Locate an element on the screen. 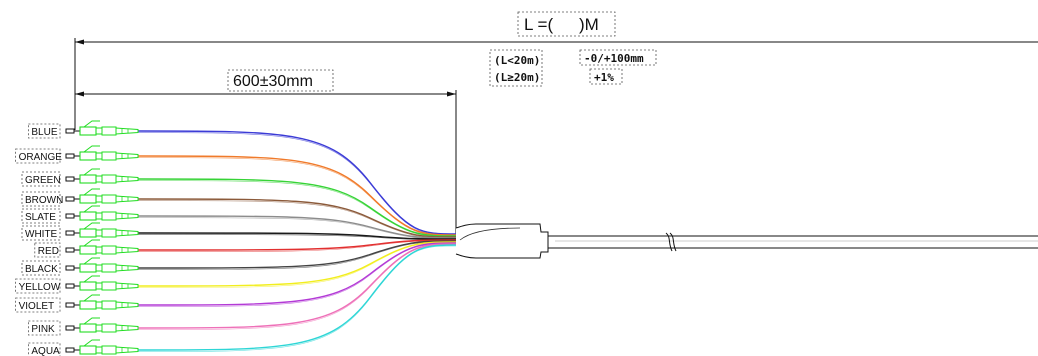 The height and width of the screenshot is (356, 1038). connector-pink is located at coordinates (102, 325).